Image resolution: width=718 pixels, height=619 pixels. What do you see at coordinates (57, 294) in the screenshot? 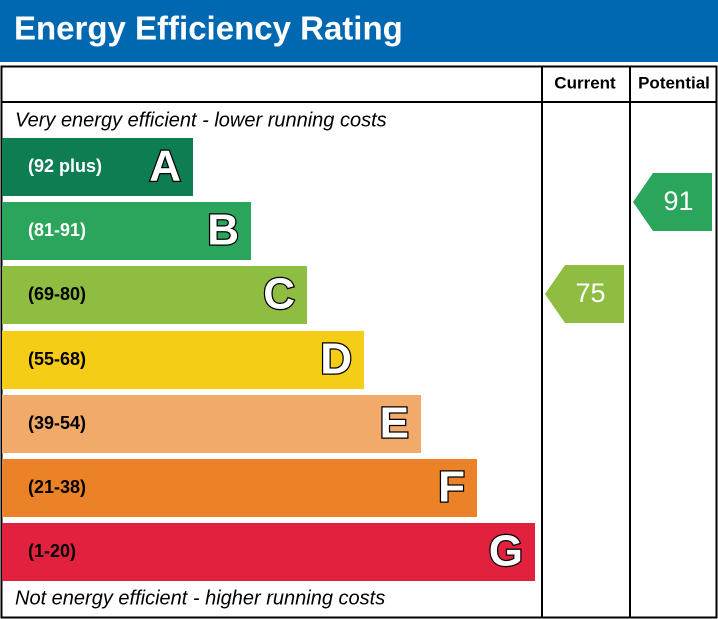
I see `band-range: (69-80)` at bounding box center [57, 294].